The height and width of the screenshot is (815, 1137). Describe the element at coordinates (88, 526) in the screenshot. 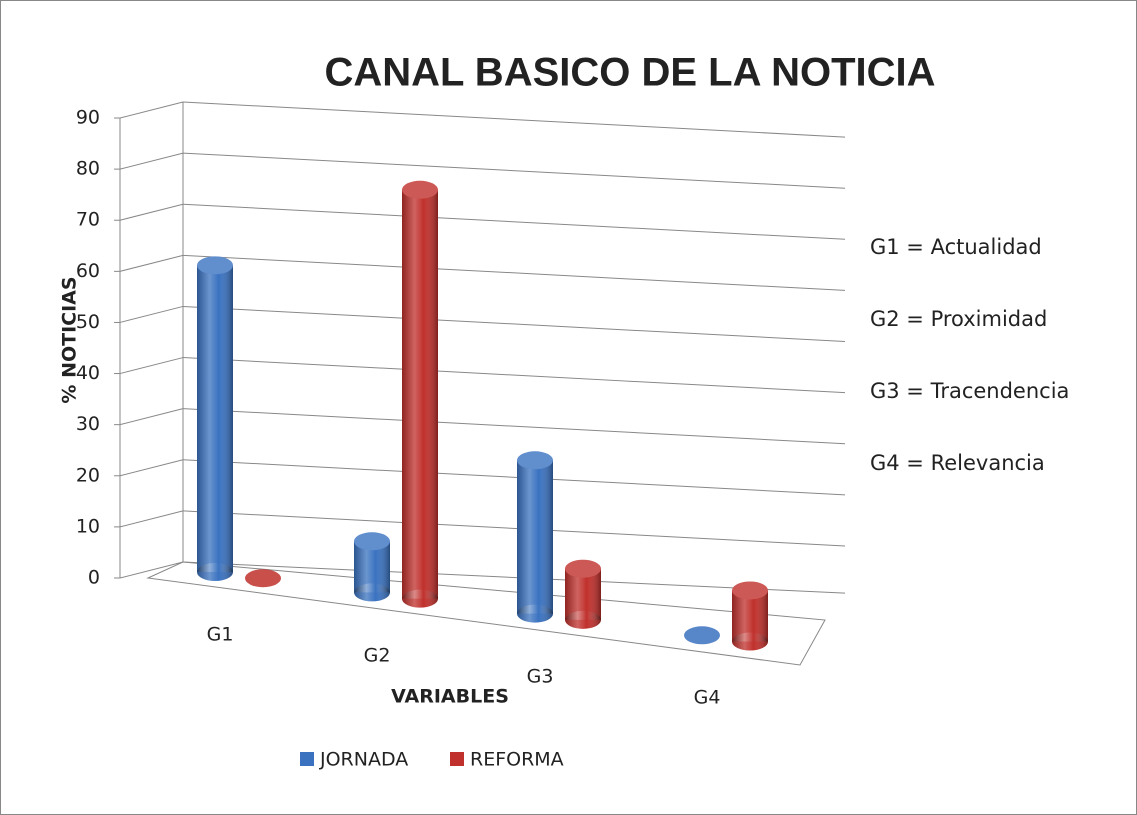

I see `y-tick-label: 10` at that location.